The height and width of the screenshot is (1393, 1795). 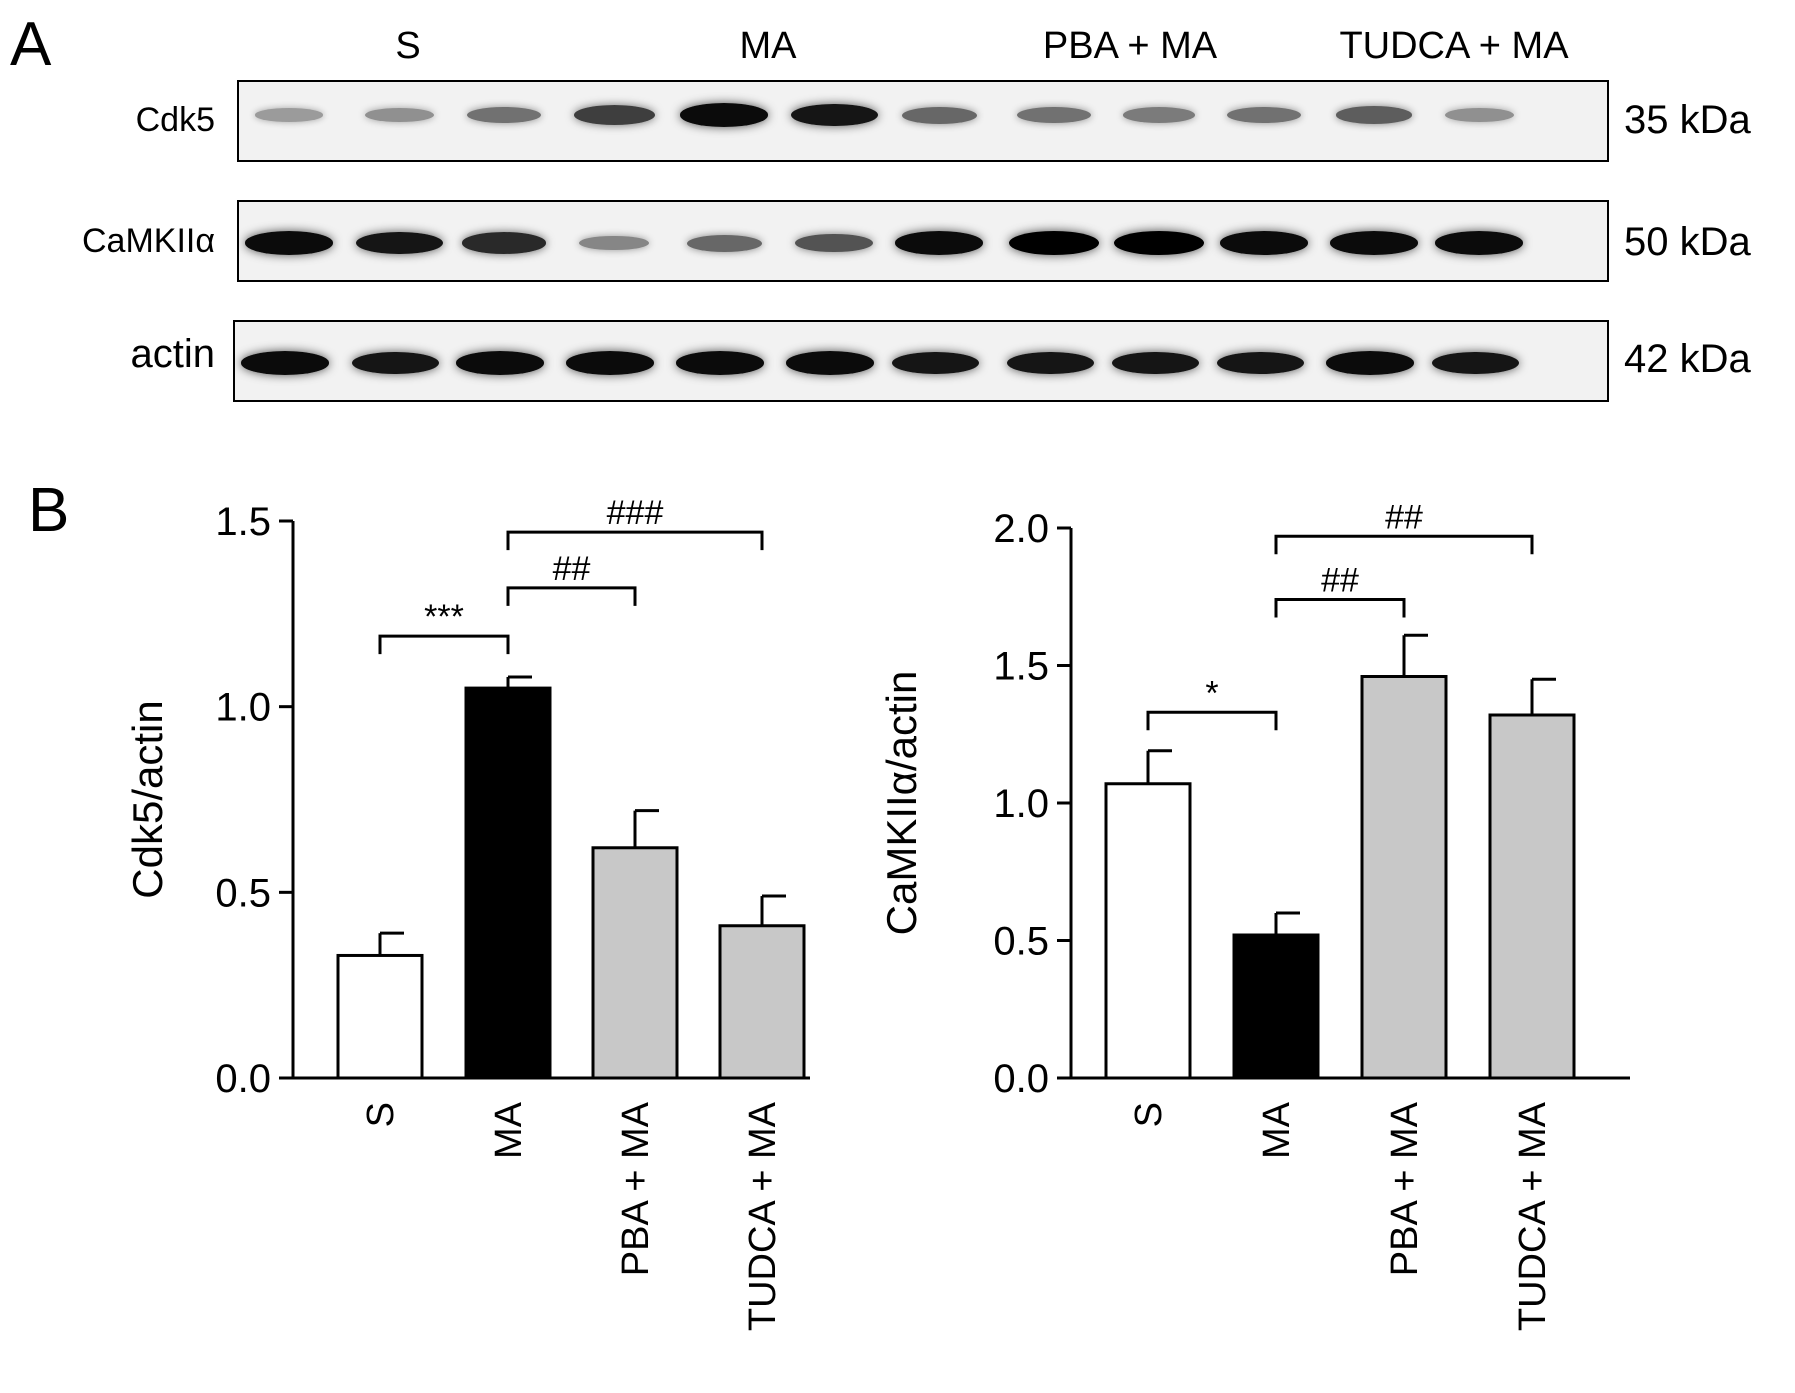 I want to click on blot-row-label-cdk5: Cdk5, so click(x=175, y=120).